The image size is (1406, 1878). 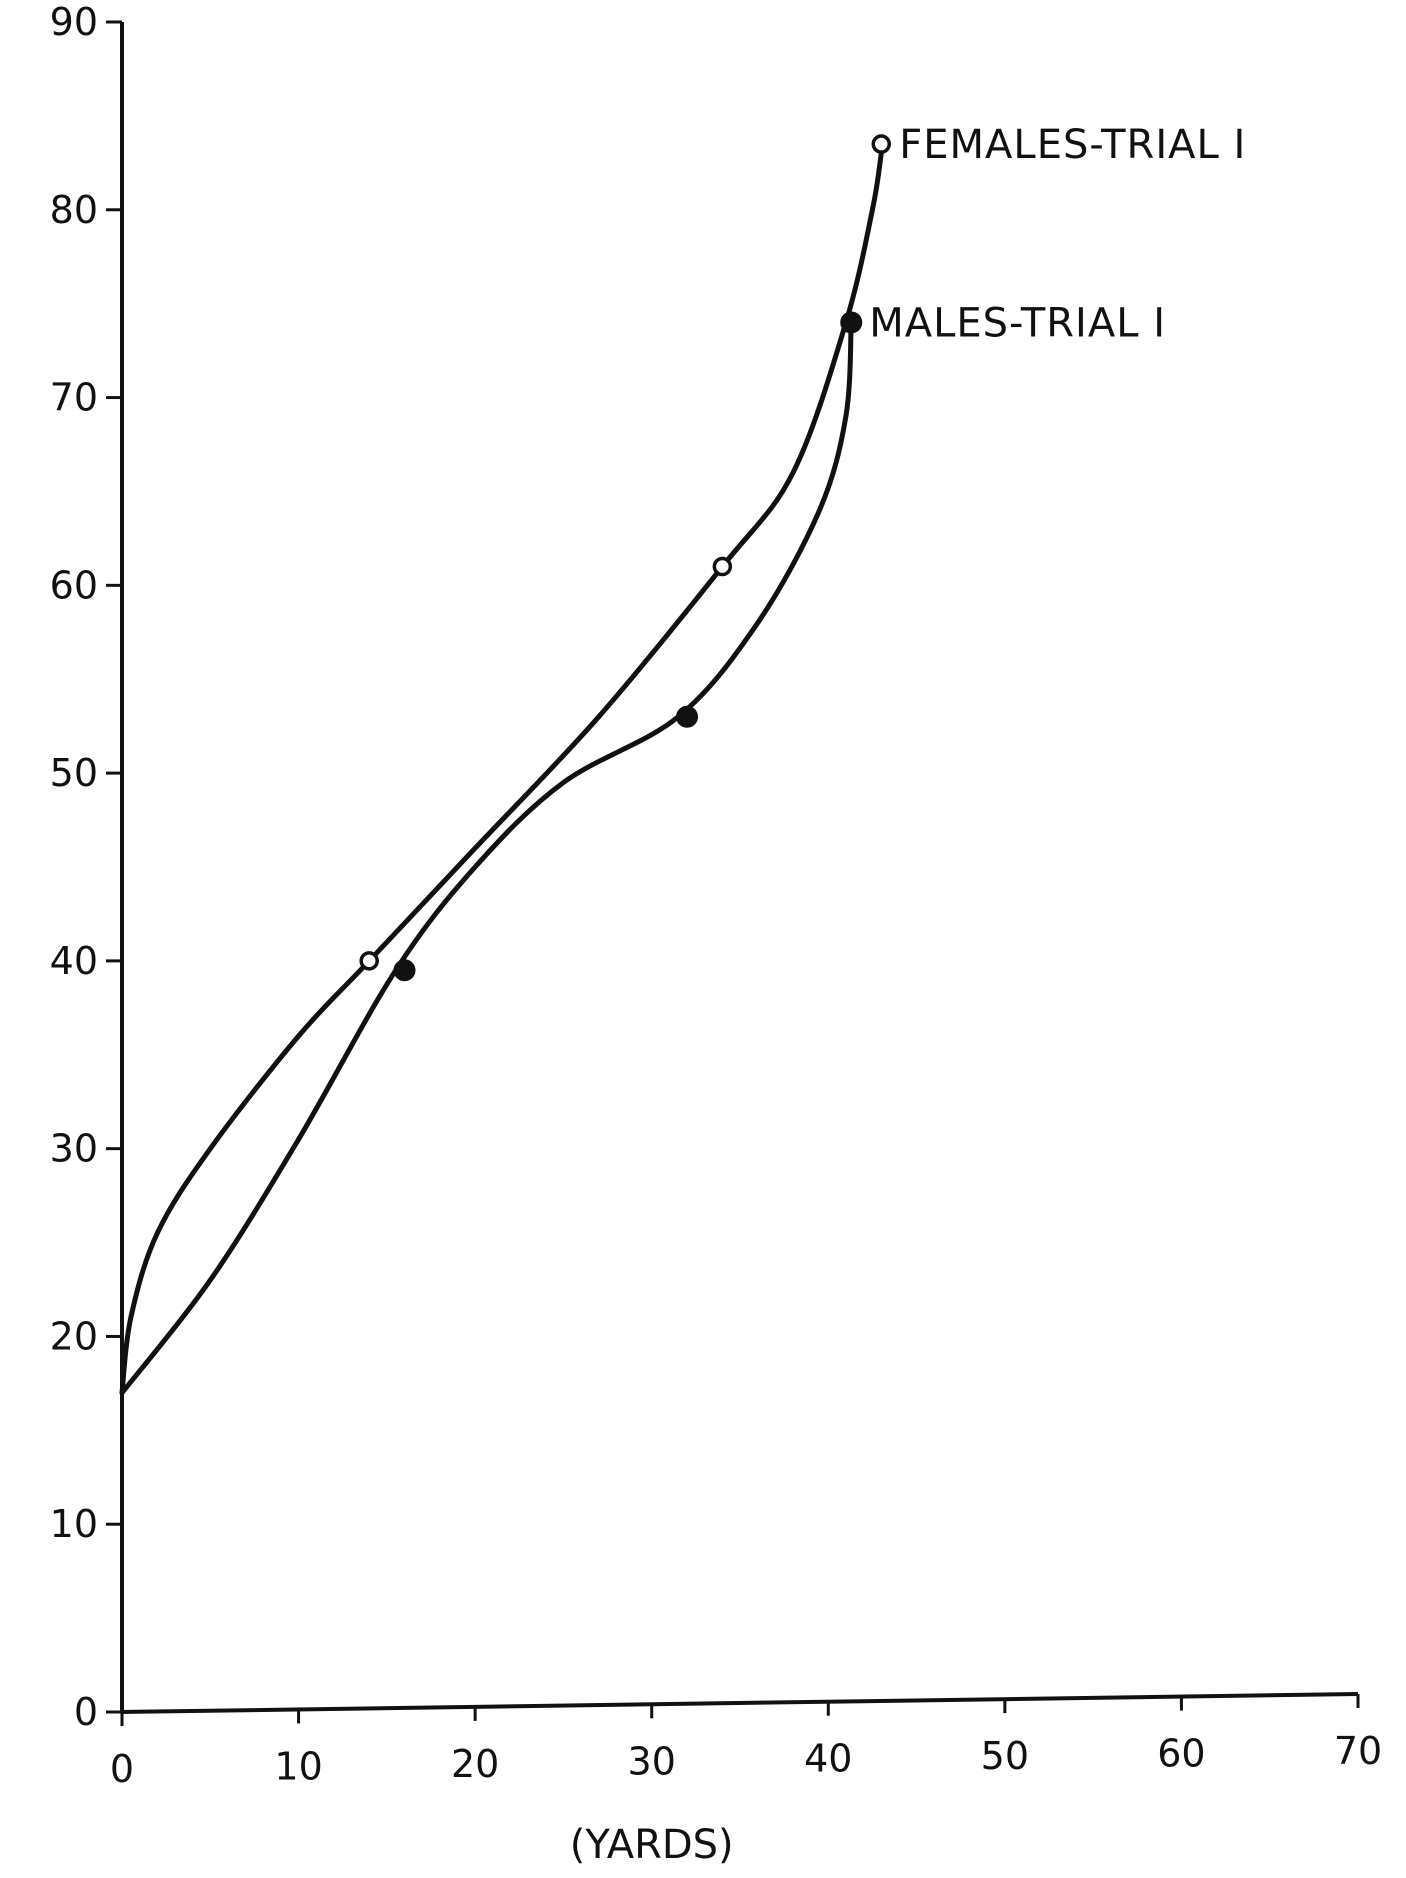 I want to click on series-label-males: MALES-TRIAL I, so click(x=1017, y=323).